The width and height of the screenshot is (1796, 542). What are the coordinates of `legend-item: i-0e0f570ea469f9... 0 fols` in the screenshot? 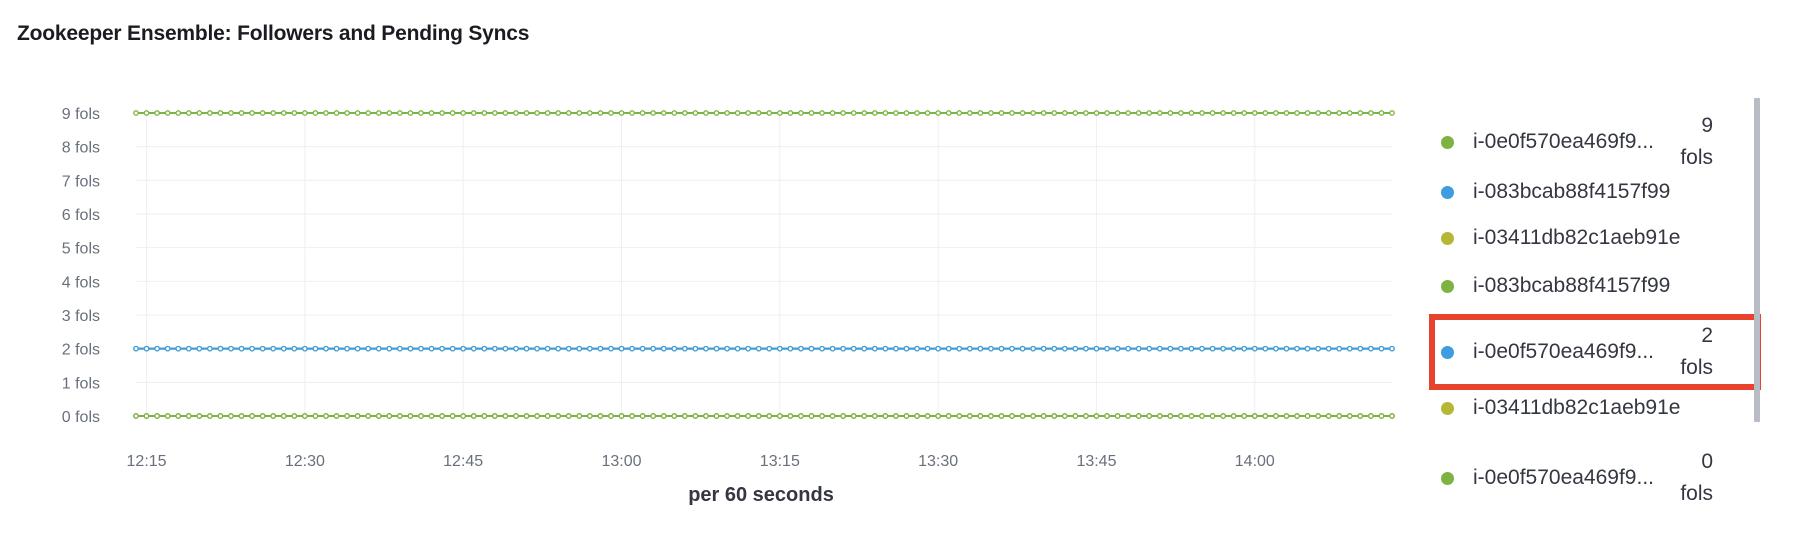 It's located at (1595, 478).